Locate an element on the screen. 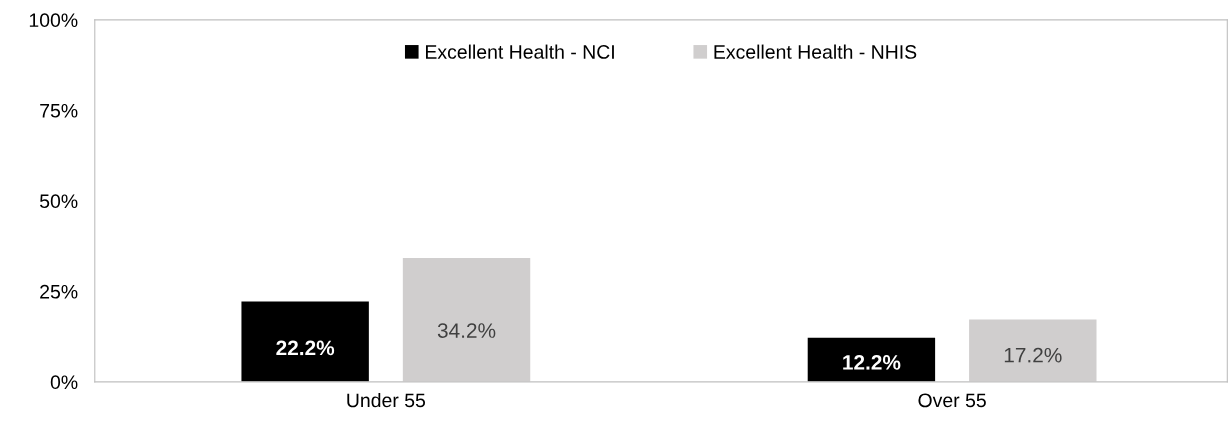 The height and width of the screenshot is (431, 1231). data-label: 12.2% is located at coordinates (872, 362).